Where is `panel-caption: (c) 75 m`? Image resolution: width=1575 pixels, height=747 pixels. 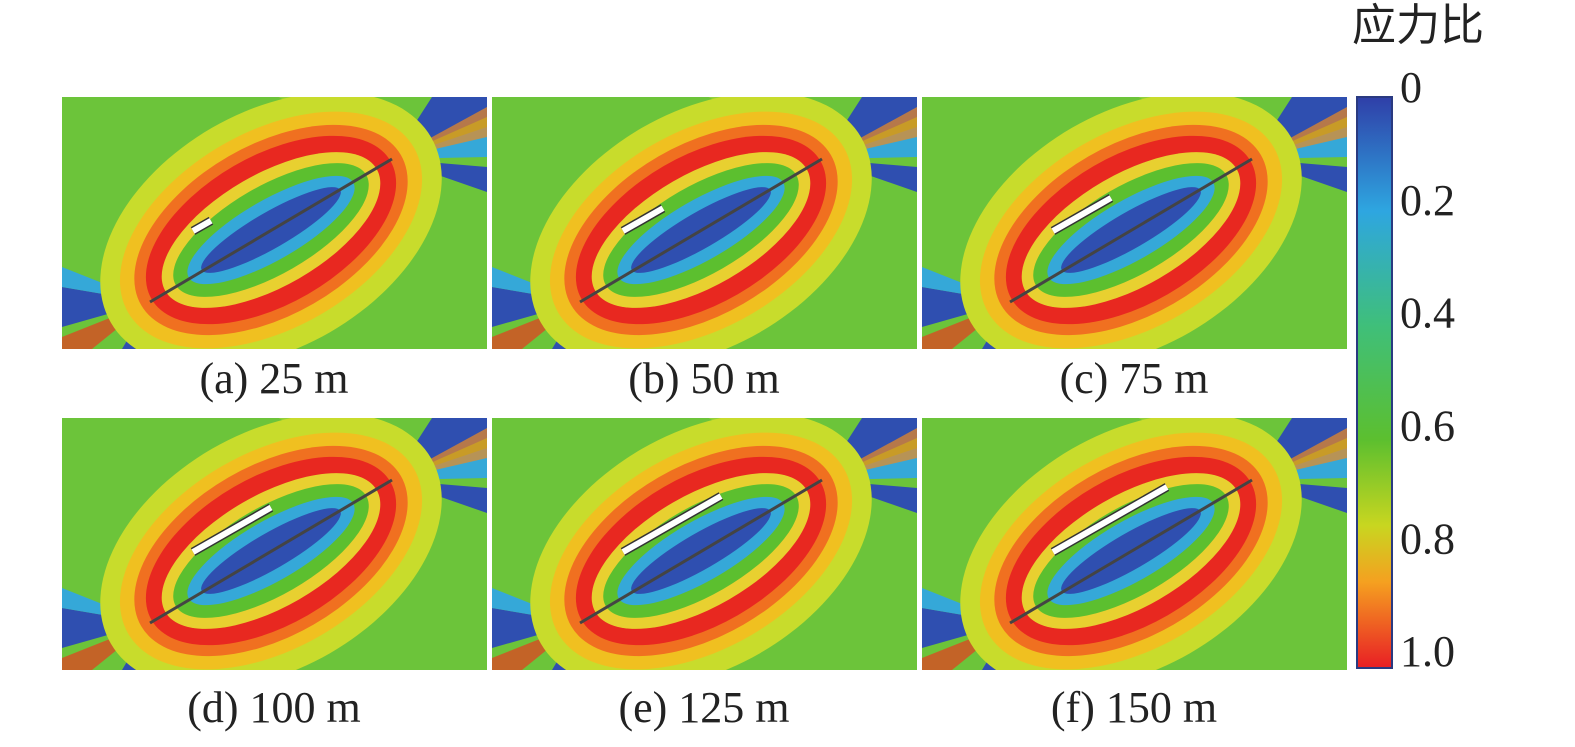
panel-caption: (c) 75 m is located at coordinates (1133, 378).